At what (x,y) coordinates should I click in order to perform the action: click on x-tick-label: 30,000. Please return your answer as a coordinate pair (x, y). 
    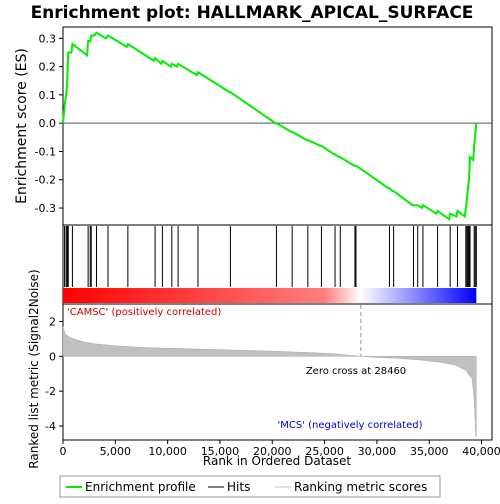
    Looking at the image, I should click on (377, 451).